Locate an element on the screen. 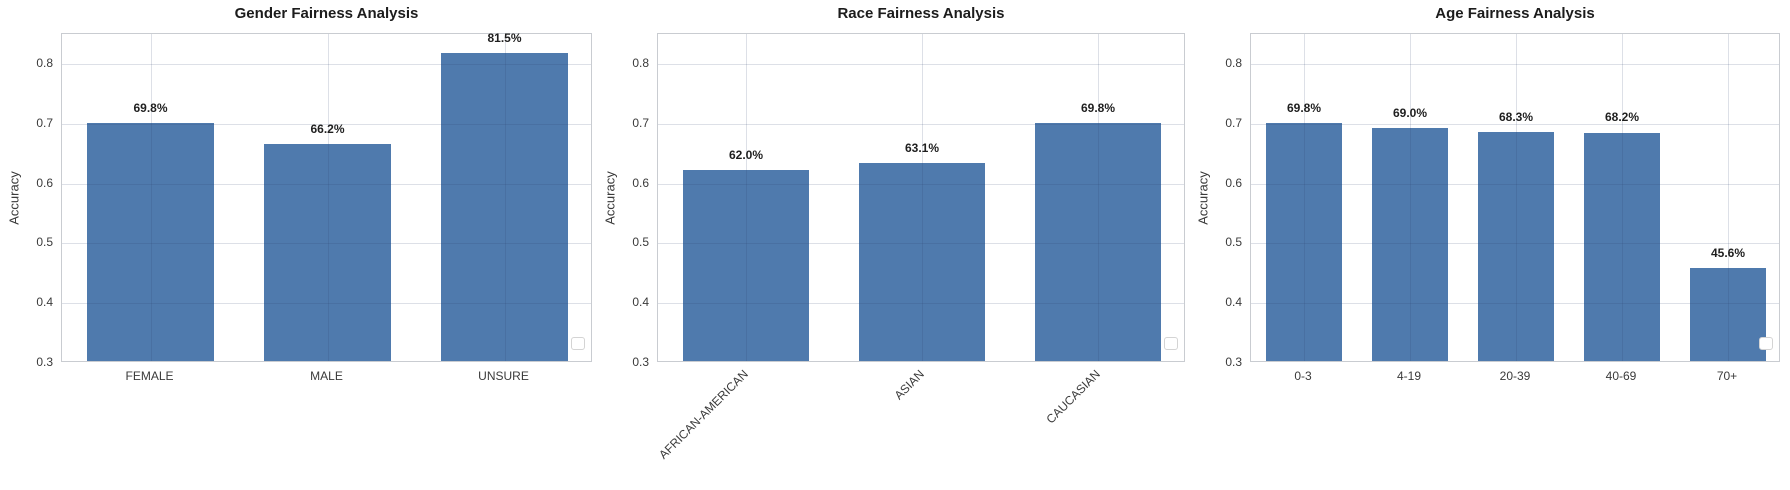  x-tick-label: 4-19 is located at coordinates (1409, 376).